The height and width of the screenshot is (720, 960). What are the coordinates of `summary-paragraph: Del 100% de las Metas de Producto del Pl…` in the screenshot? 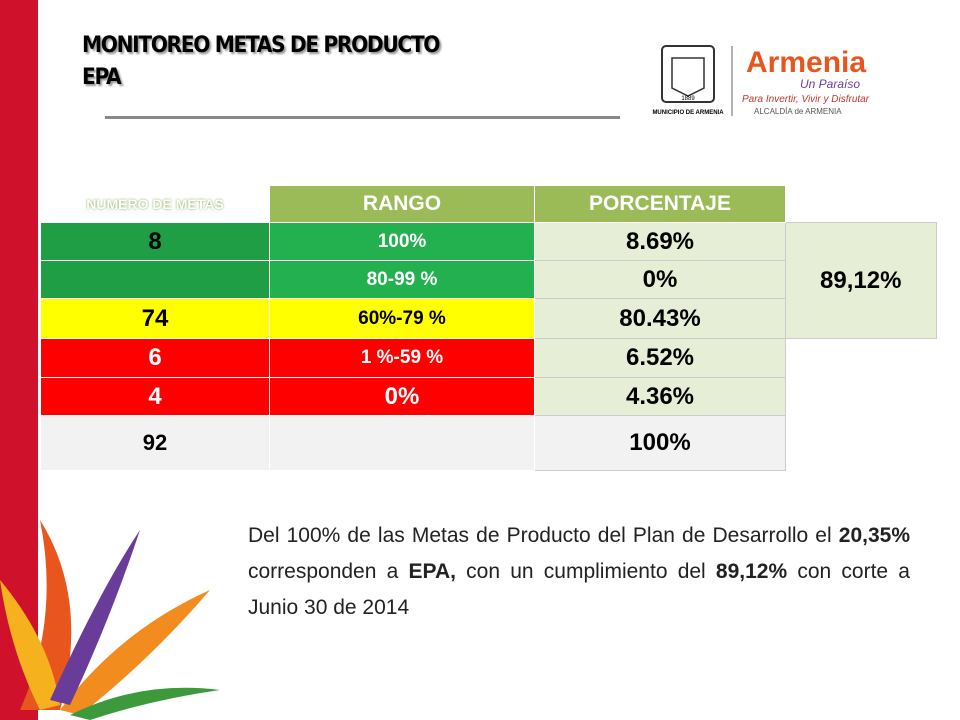 It's located at (579, 572).